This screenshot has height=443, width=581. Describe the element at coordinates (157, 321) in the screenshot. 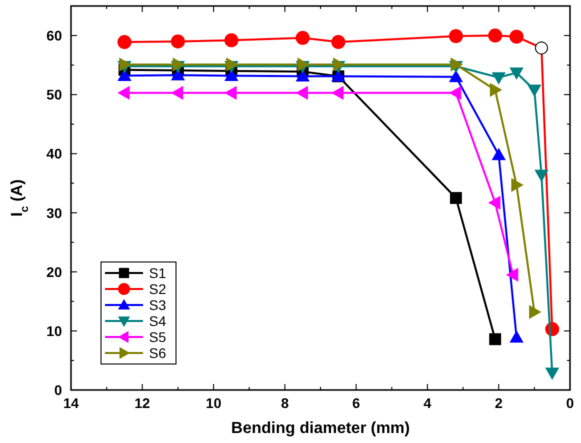

I see `legend-label: S4` at that location.